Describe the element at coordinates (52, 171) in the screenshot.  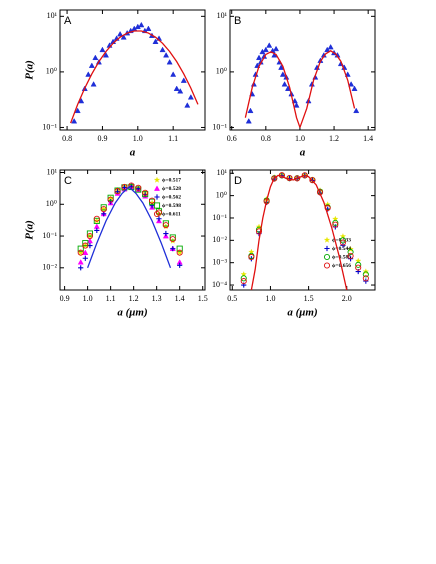
I see `y-tick-label: 10¹` at that location.